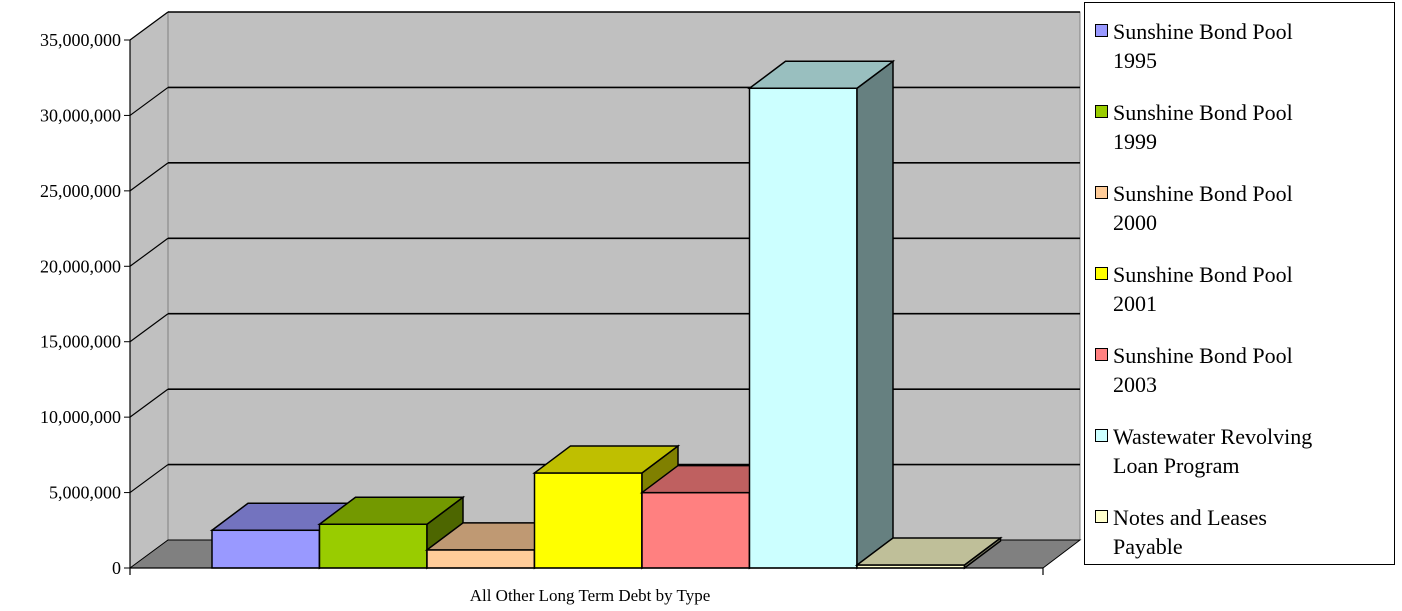  What do you see at coordinates (590, 595) in the screenshot?
I see `x-axis-label: All Other Long Term Debt by Type` at bounding box center [590, 595].